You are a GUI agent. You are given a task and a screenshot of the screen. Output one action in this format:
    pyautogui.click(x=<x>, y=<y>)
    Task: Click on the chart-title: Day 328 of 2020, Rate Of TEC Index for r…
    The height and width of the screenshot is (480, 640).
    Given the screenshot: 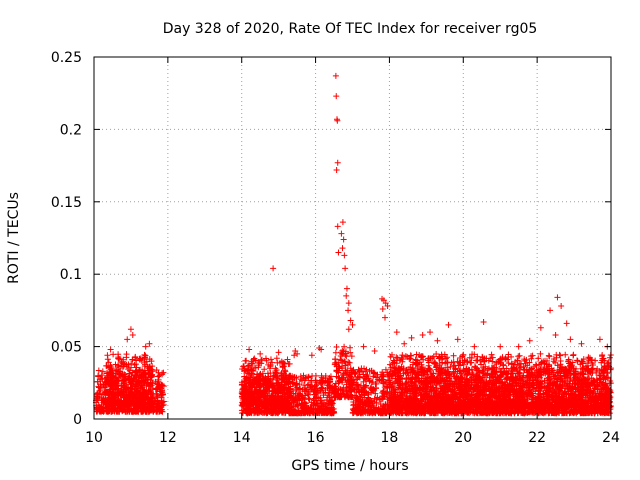 What is the action you would take?
    pyautogui.click(x=350, y=29)
    